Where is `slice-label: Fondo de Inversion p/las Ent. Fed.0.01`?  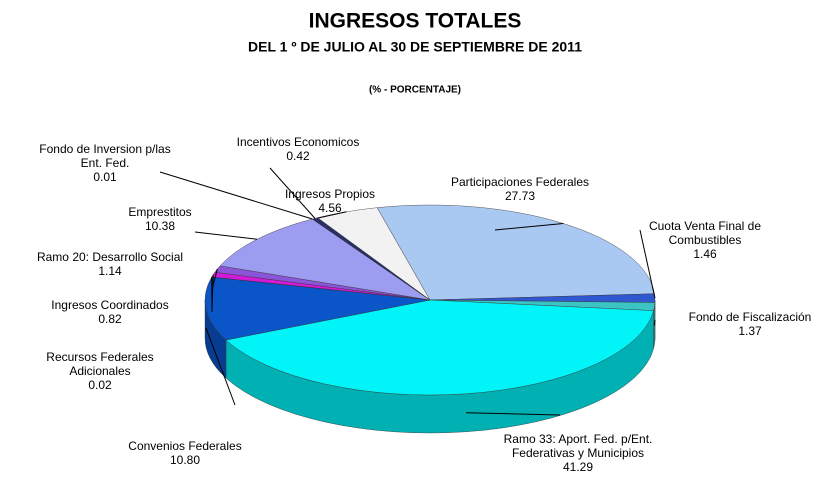
slice-label: Fondo de Inversion p/las Ent. Fed.0.01 is located at coordinates (104, 163).